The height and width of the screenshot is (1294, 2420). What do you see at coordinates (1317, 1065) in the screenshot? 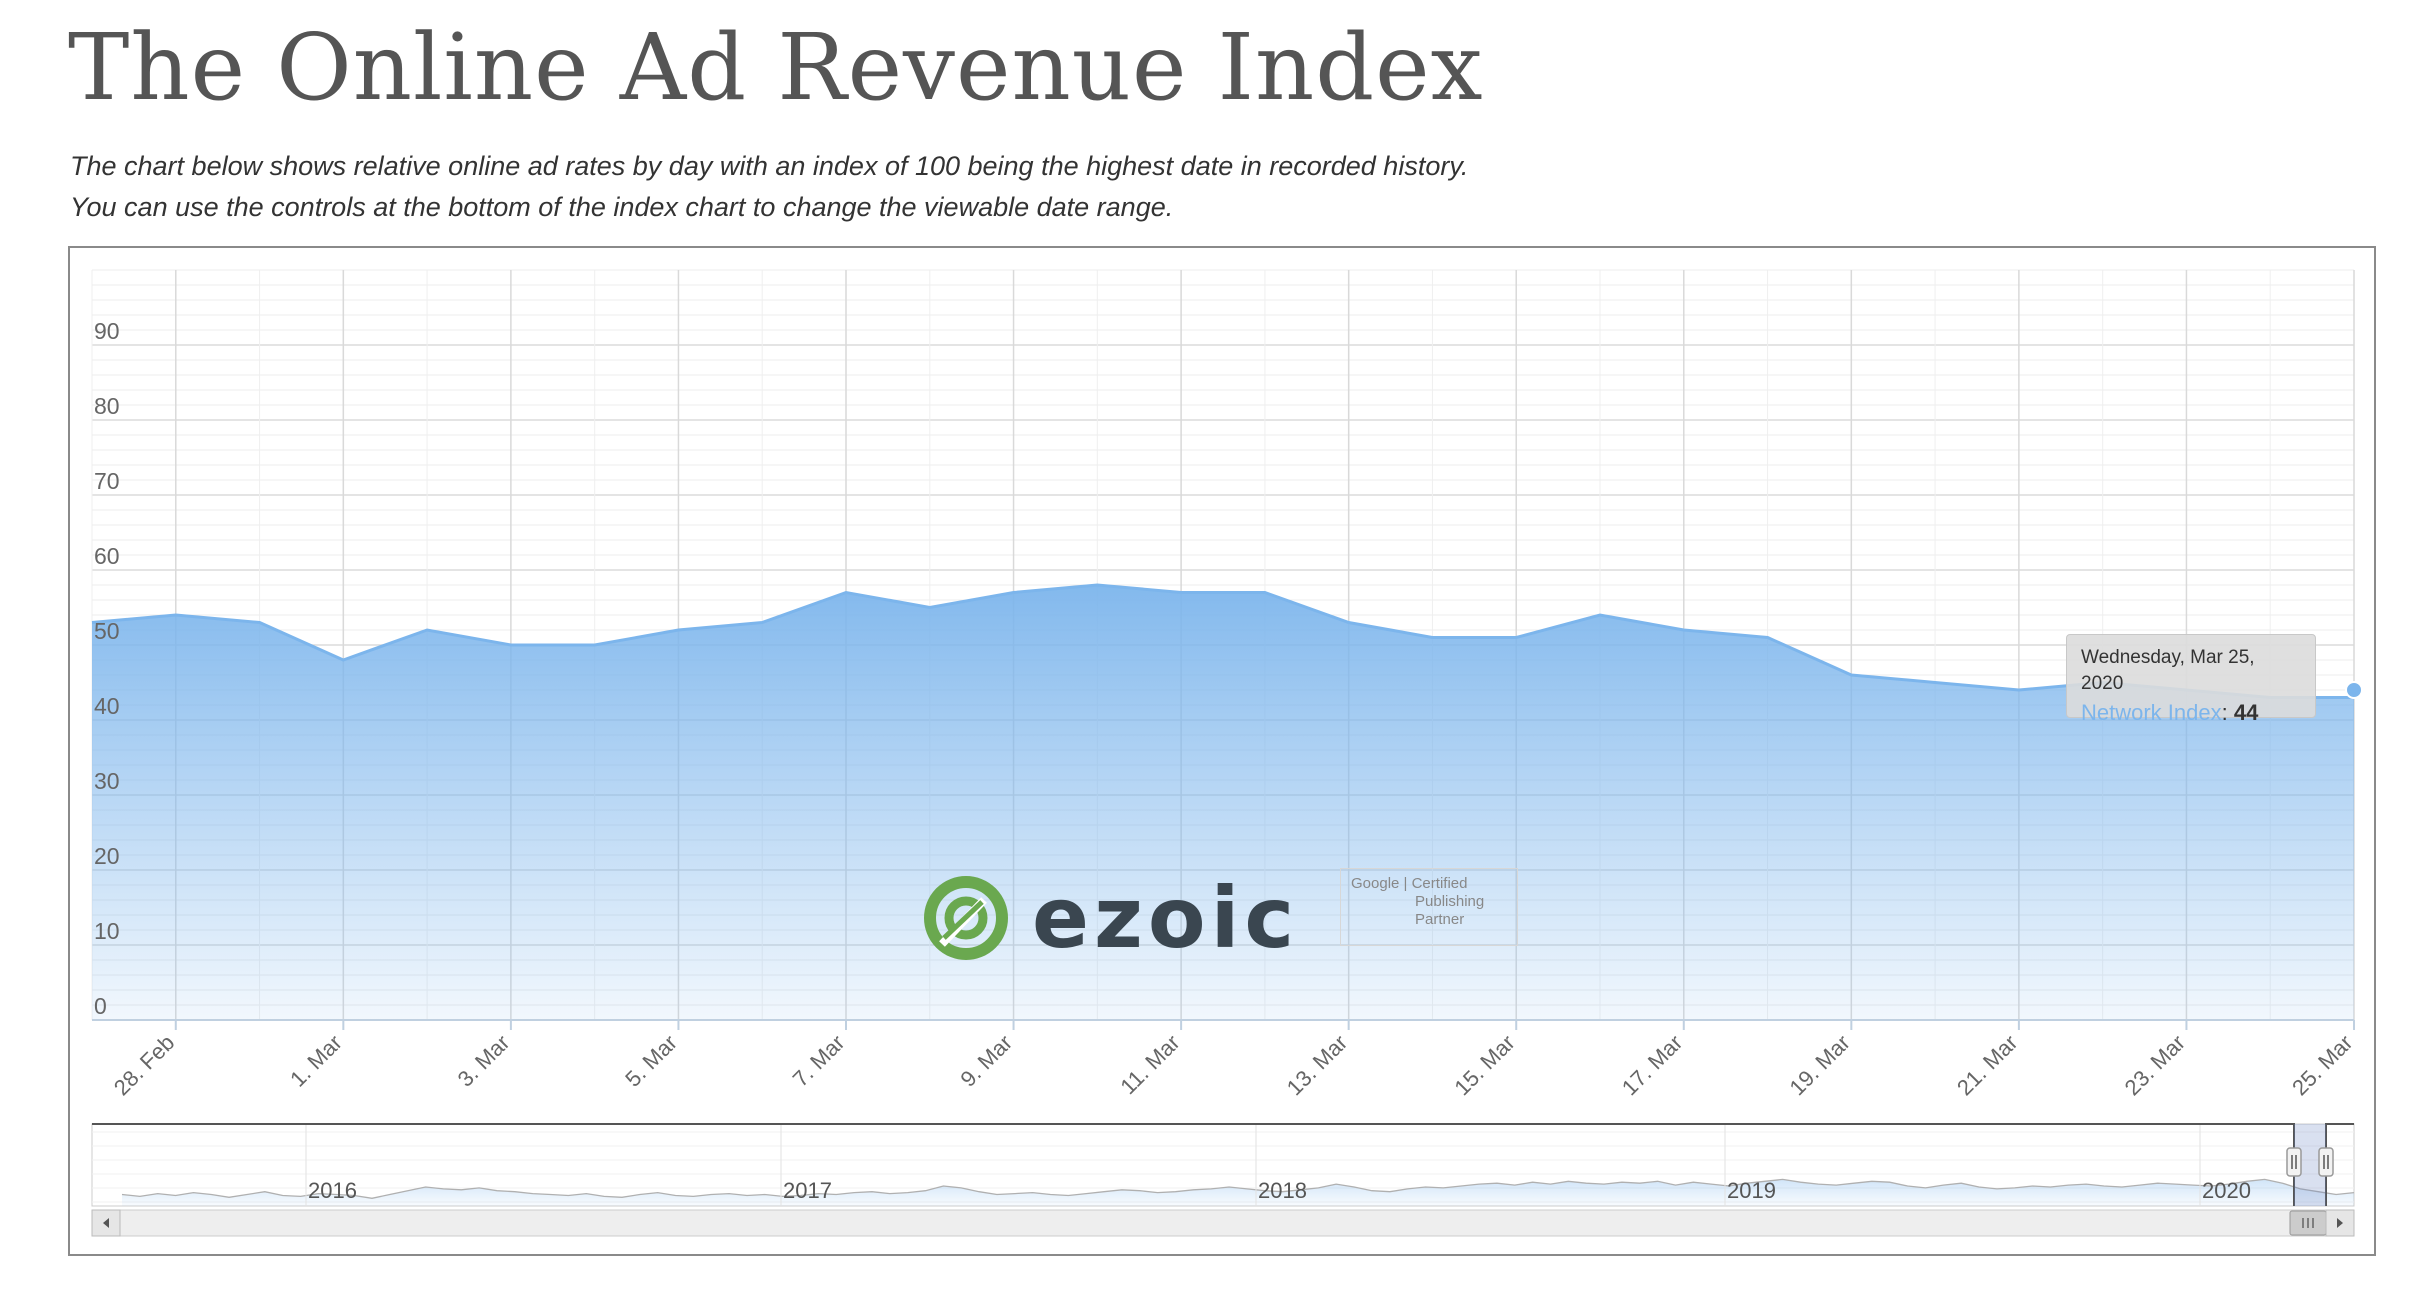
I see `x-tick-label: 13. Mar` at bounding box center [1317, 1065].